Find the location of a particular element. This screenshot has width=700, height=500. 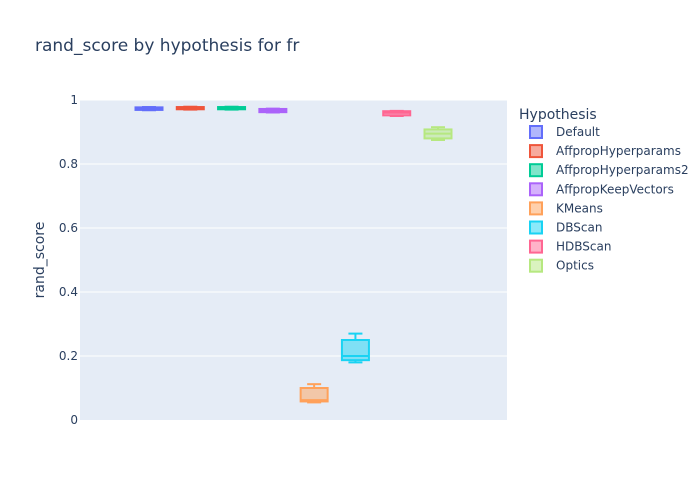

box-affprophyperparams is located at coordinates (190, 108).